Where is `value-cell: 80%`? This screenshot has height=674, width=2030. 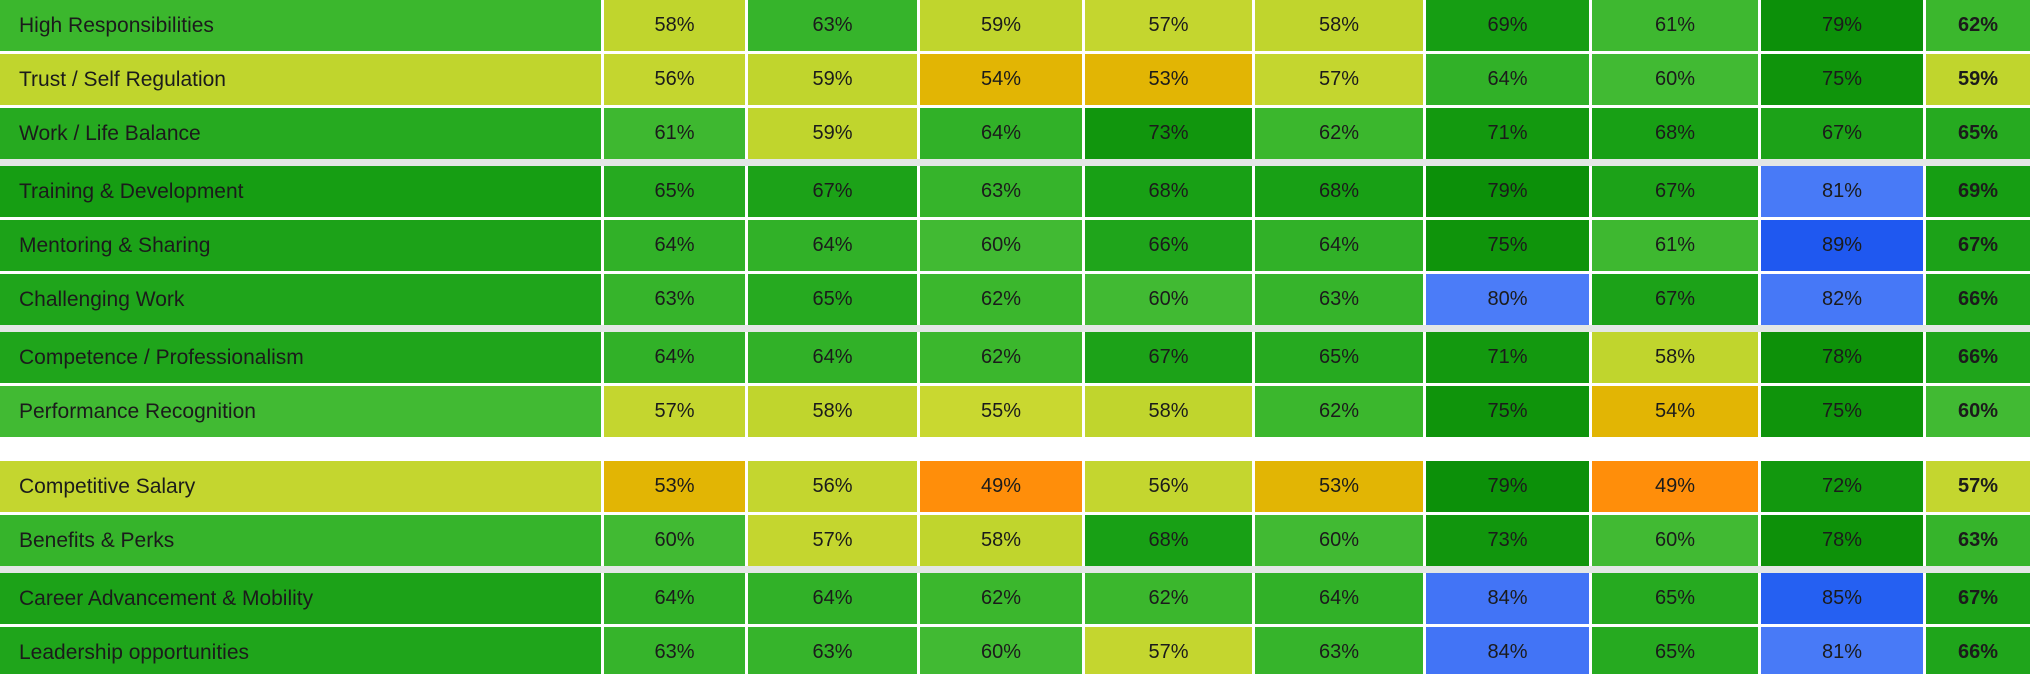
value-cell: 80% is located at coordinates (1507, 299).